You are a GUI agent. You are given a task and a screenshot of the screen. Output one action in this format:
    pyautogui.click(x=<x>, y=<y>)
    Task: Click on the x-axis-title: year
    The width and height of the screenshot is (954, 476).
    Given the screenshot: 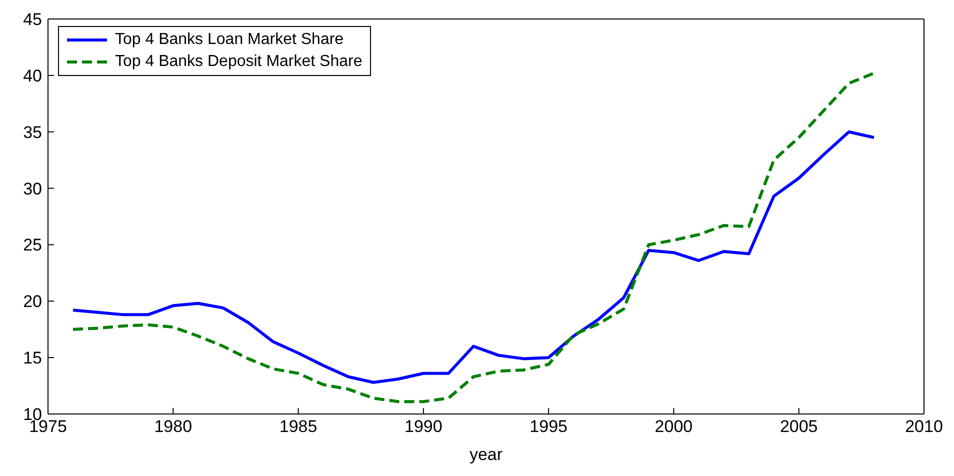 What is the action you would take?
    pyautogui.click(x=486, y=454)
    